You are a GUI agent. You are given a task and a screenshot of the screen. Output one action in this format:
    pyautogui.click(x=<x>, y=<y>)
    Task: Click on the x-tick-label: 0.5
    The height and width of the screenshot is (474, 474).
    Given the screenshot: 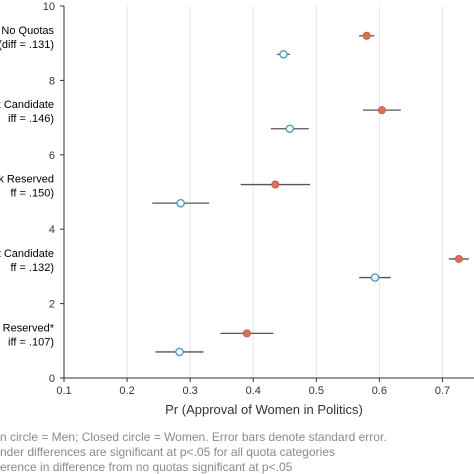 What is the action you would take?
    pyautogui.click(x=316, y=391)
    